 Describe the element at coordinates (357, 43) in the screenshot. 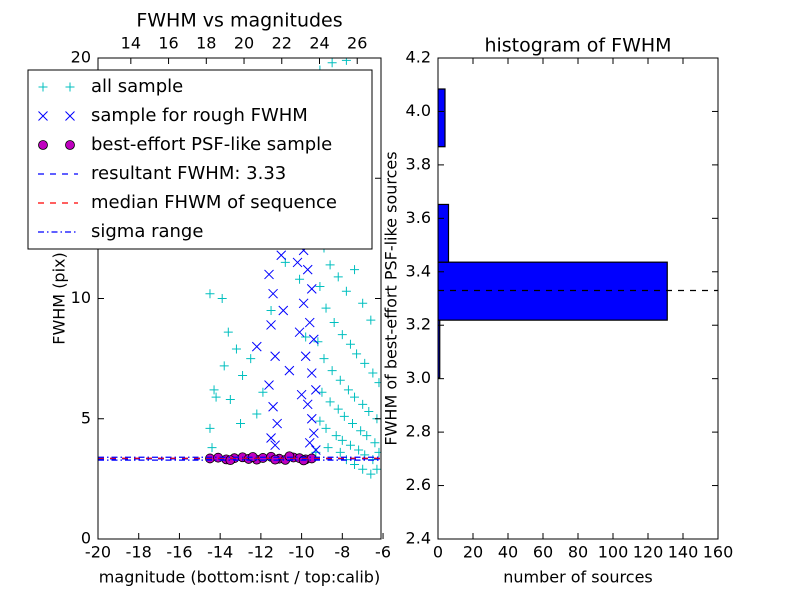

I see `x2-tick-label: 26` at that location.